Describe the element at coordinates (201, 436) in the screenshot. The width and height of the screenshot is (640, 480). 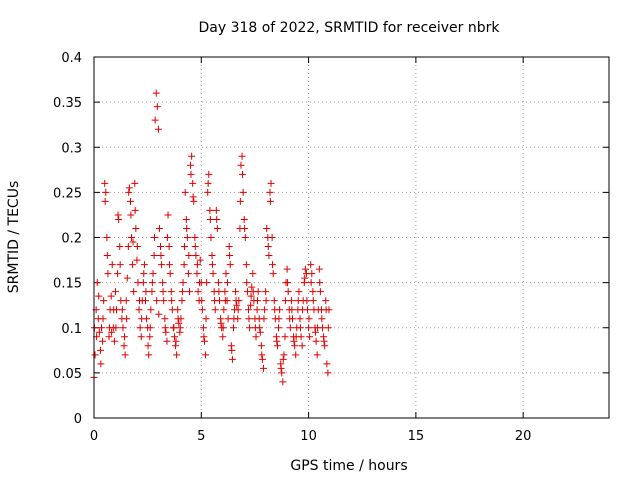
I see `x-tick-label: 5` at that location.